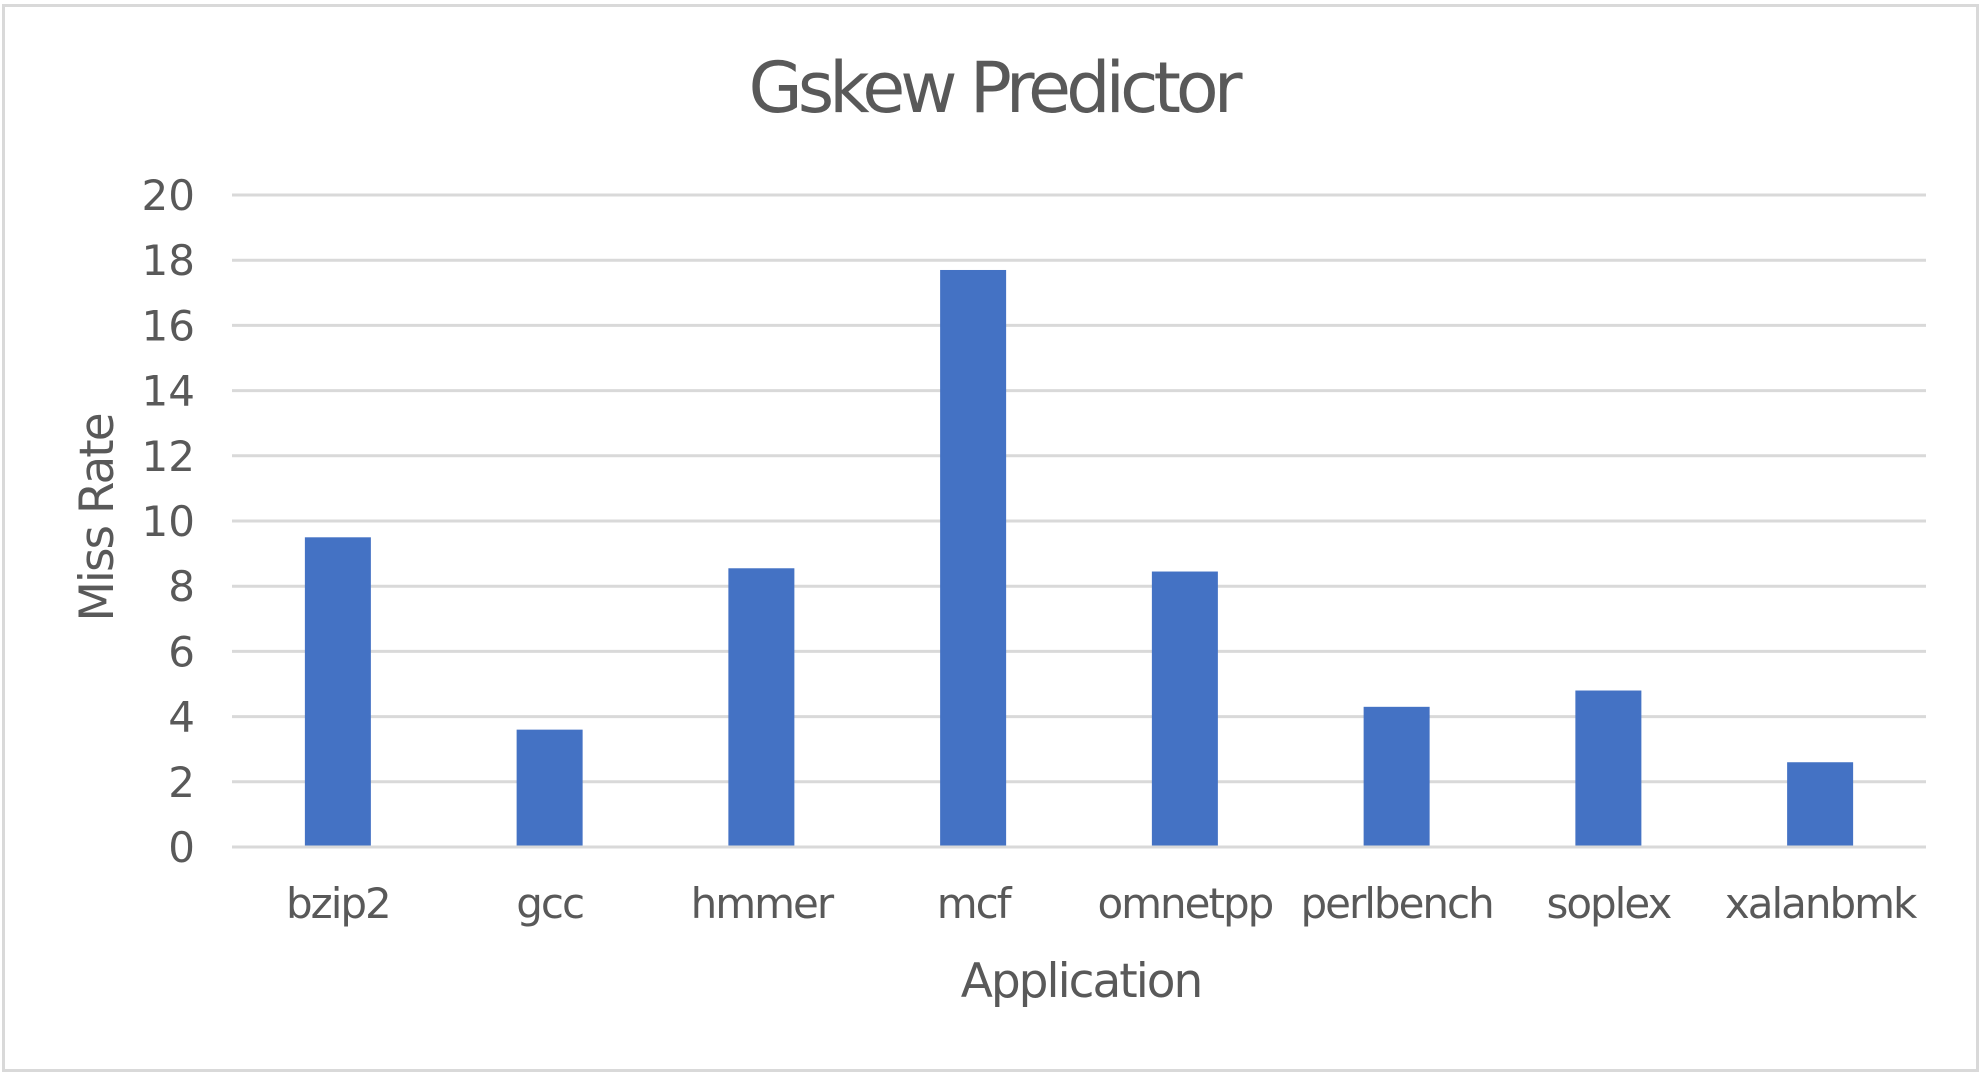  What do you see at coordinates (168, 456) in the screenshot?
I see `y-tick-label: 12` at bounding box center [168, 456].